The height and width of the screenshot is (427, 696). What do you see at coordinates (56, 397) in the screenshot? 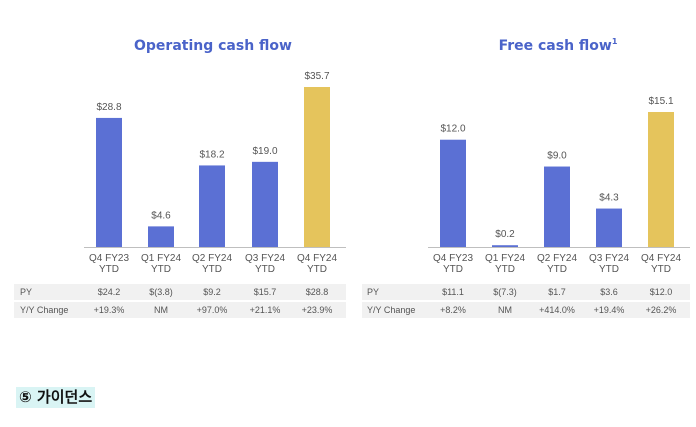
I see `guidance-heading: ⑤ 가이던스` at bounding box center [56, 397].